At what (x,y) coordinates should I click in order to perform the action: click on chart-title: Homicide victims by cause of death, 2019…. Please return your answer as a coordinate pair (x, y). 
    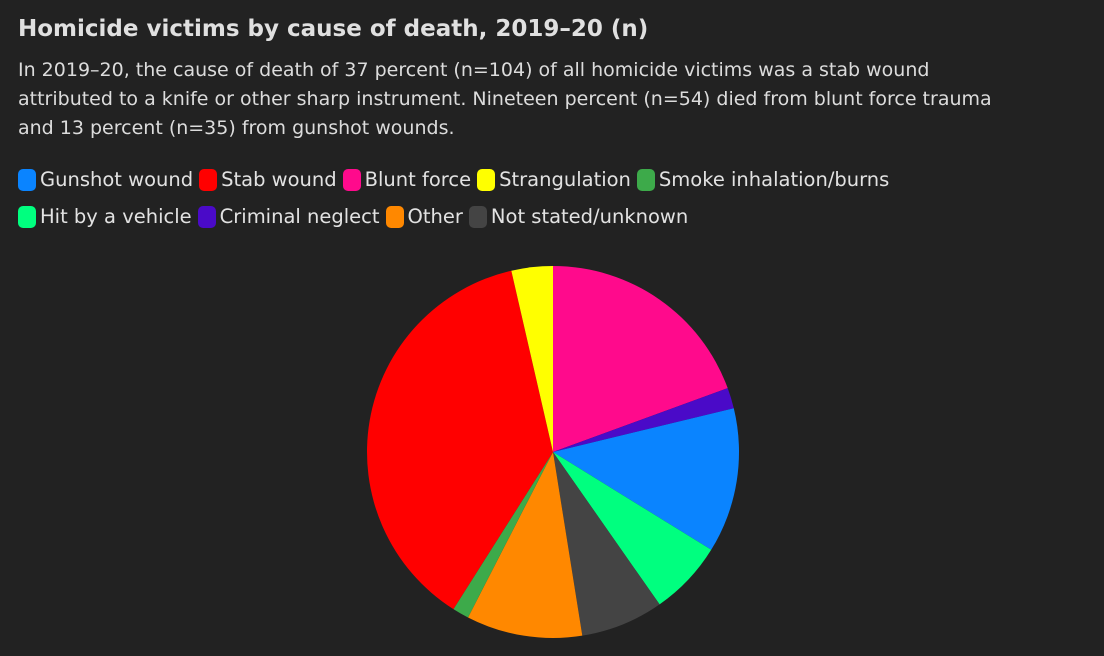
    Looking at the image, I should click on (333, 29).